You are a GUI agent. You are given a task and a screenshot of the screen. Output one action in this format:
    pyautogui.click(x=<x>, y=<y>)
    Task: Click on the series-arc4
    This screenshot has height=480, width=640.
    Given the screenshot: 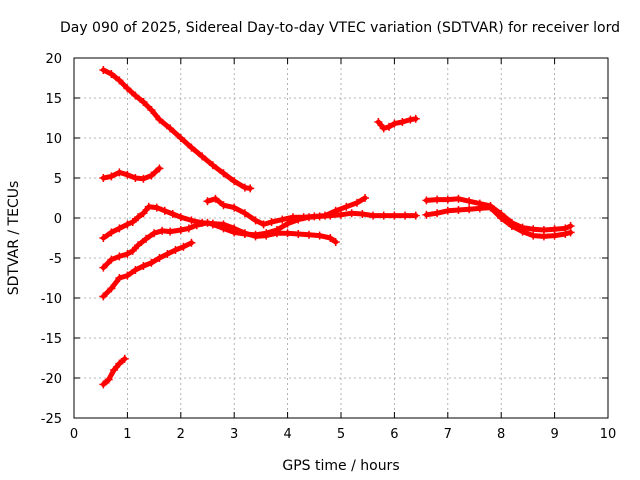 What is the action you would take?
    pyautogui.click(x=259, y=240)
    